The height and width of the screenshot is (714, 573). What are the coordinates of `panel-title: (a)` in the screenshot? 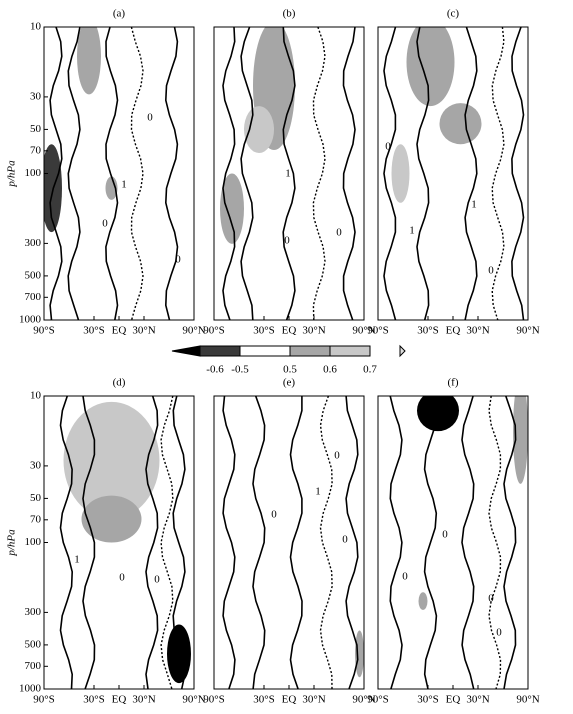 It's located at (119, 14).